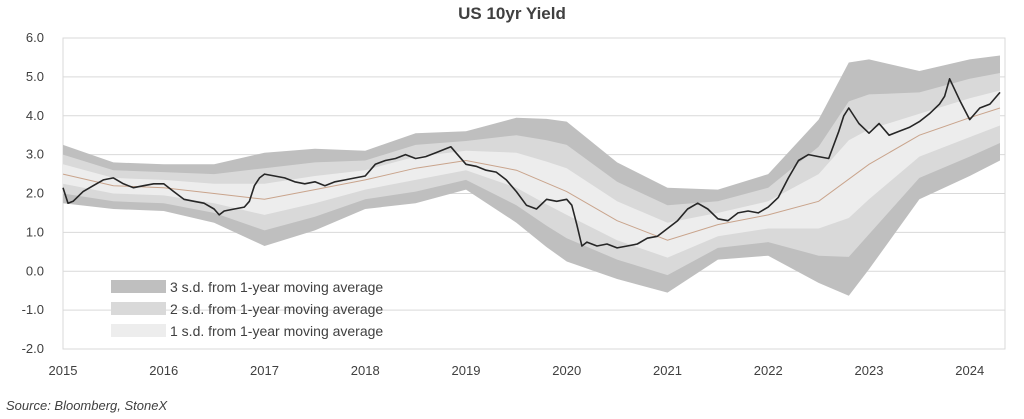 This screenshot has height=419, width=1024. What do you see at coordinates (768, 370) in the screenshot?
I see `x-tick-label-7: 2022` at bounding box center [768, 370].